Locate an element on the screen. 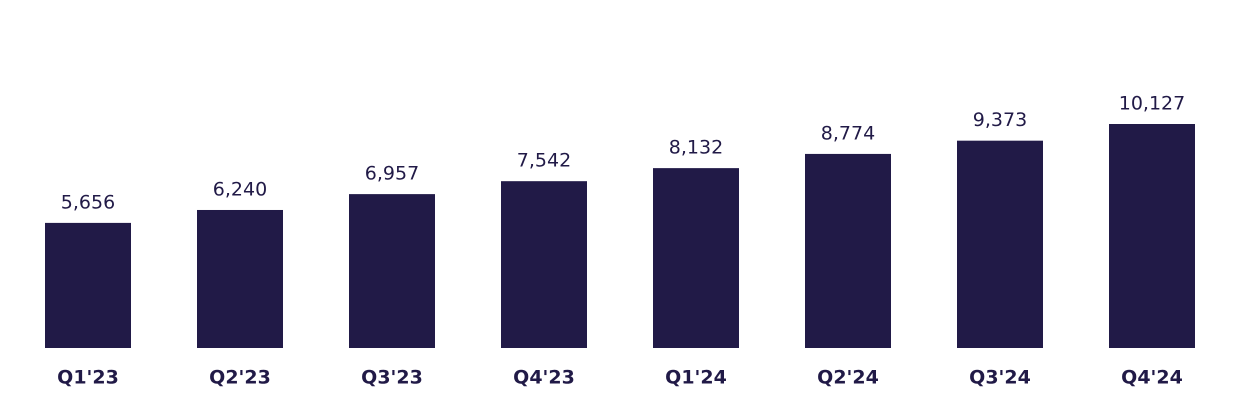  value-label: 5,656 is located at coordinates (88, 202).